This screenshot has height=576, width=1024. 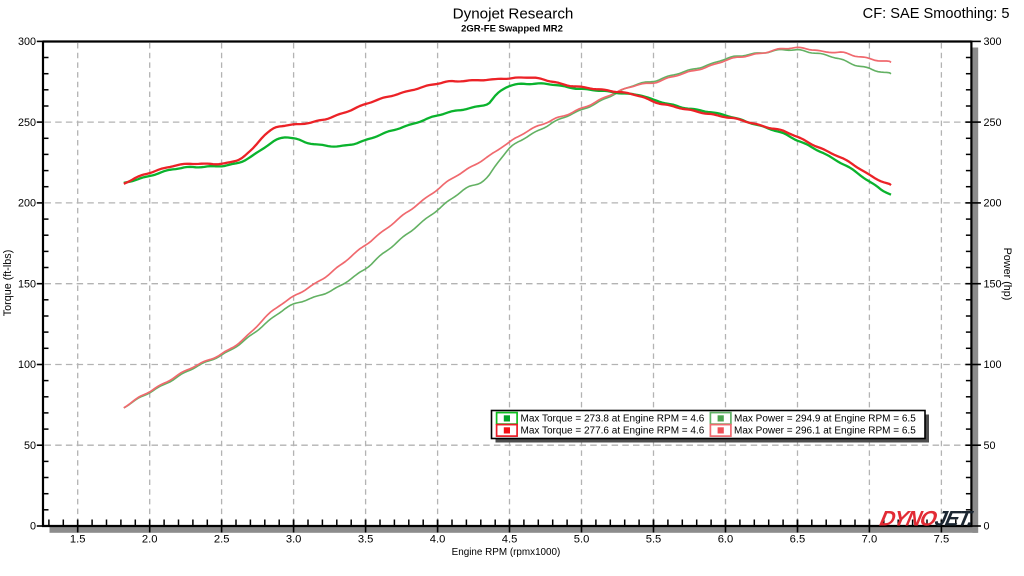 What do you see at coordinates (613, 419) in the screenshot?
I see `svg-text:Max Torque = 273.8 at Engine R: Max Torque = 273.8 at Engine RPM = 4.6` at bounding box center [613, 419].